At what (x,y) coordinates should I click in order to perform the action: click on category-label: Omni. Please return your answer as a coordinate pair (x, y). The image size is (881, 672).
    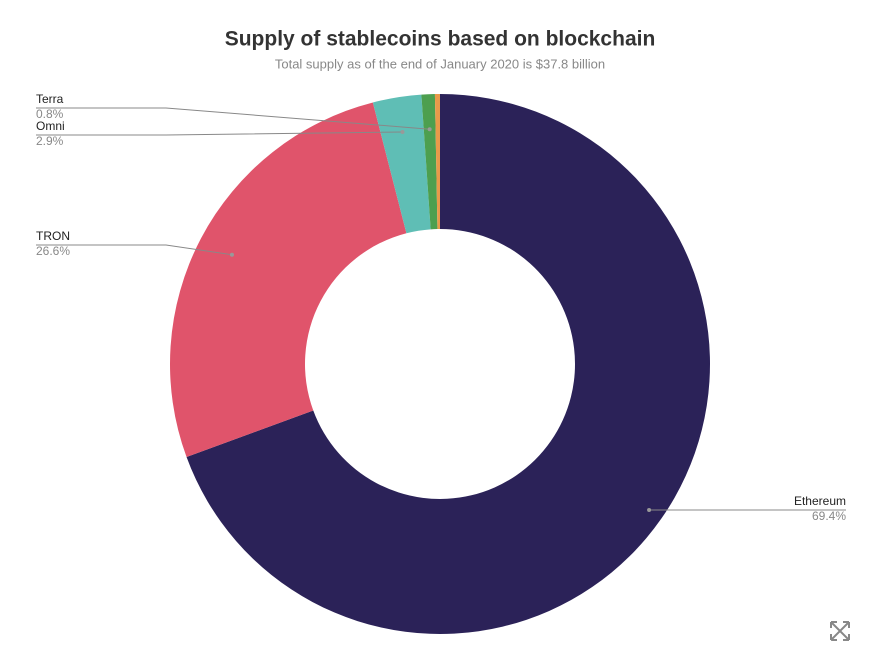
    Looking at the image, I should click on (50, 126).